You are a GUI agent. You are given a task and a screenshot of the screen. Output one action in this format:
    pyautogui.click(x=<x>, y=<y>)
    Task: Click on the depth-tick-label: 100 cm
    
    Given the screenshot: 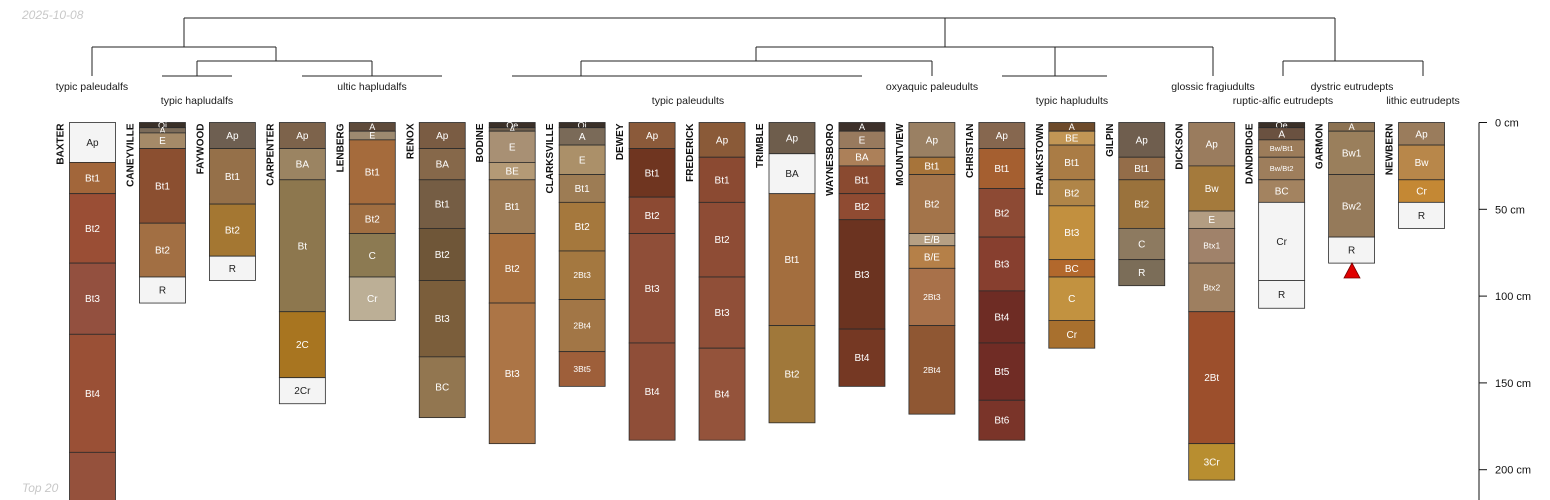 What is the action you would take?
    pyautogui.click(x=1513, y=297)
    